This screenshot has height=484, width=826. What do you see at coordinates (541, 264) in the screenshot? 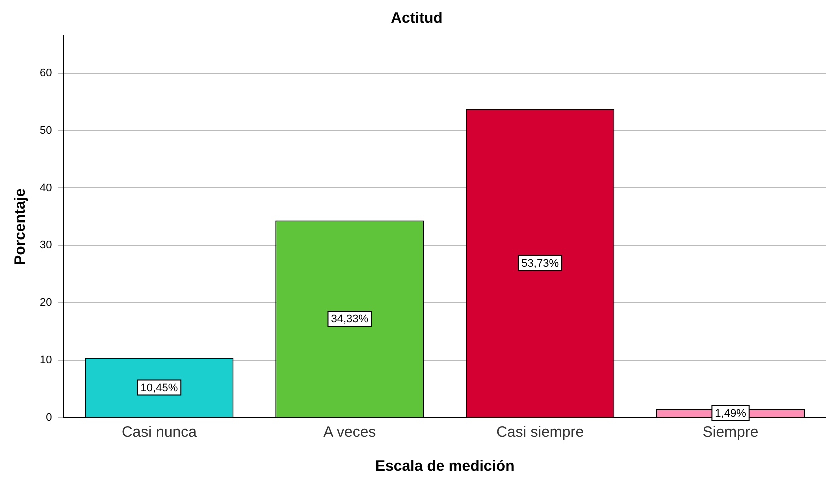
I see `data-label: 53,73%` at bounding box center [541, 264].